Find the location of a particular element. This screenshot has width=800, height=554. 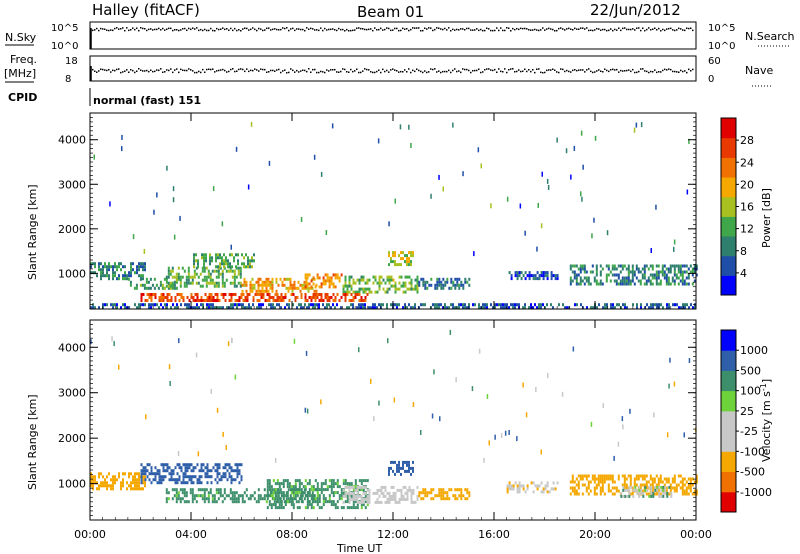

svg-text: Velocity [m s-1] is located at coordinates (766, 420).